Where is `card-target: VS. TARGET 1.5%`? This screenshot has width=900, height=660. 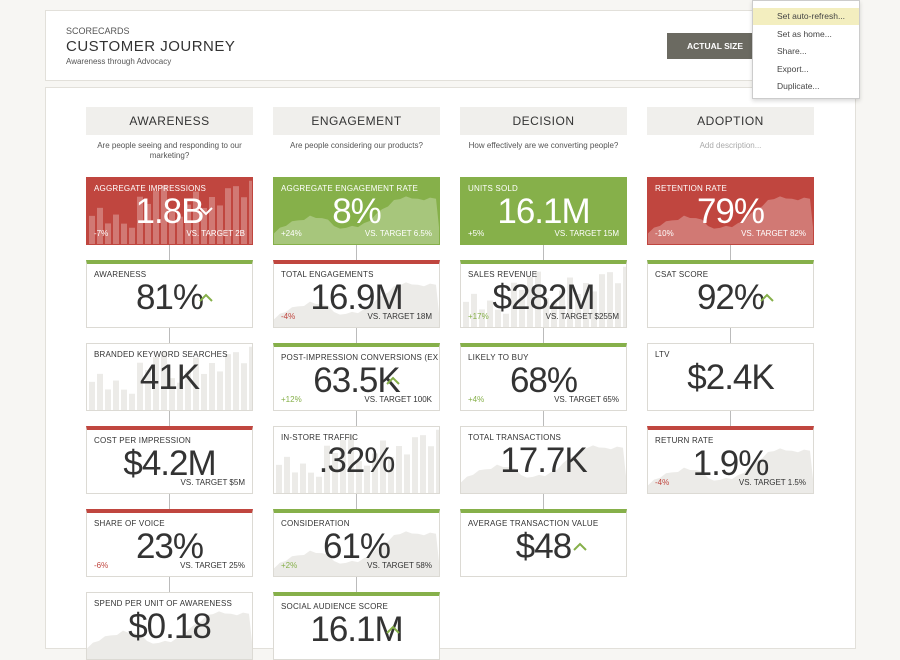
card-target: VS. TARGET 1.5% is located at coordinates (772, 482).